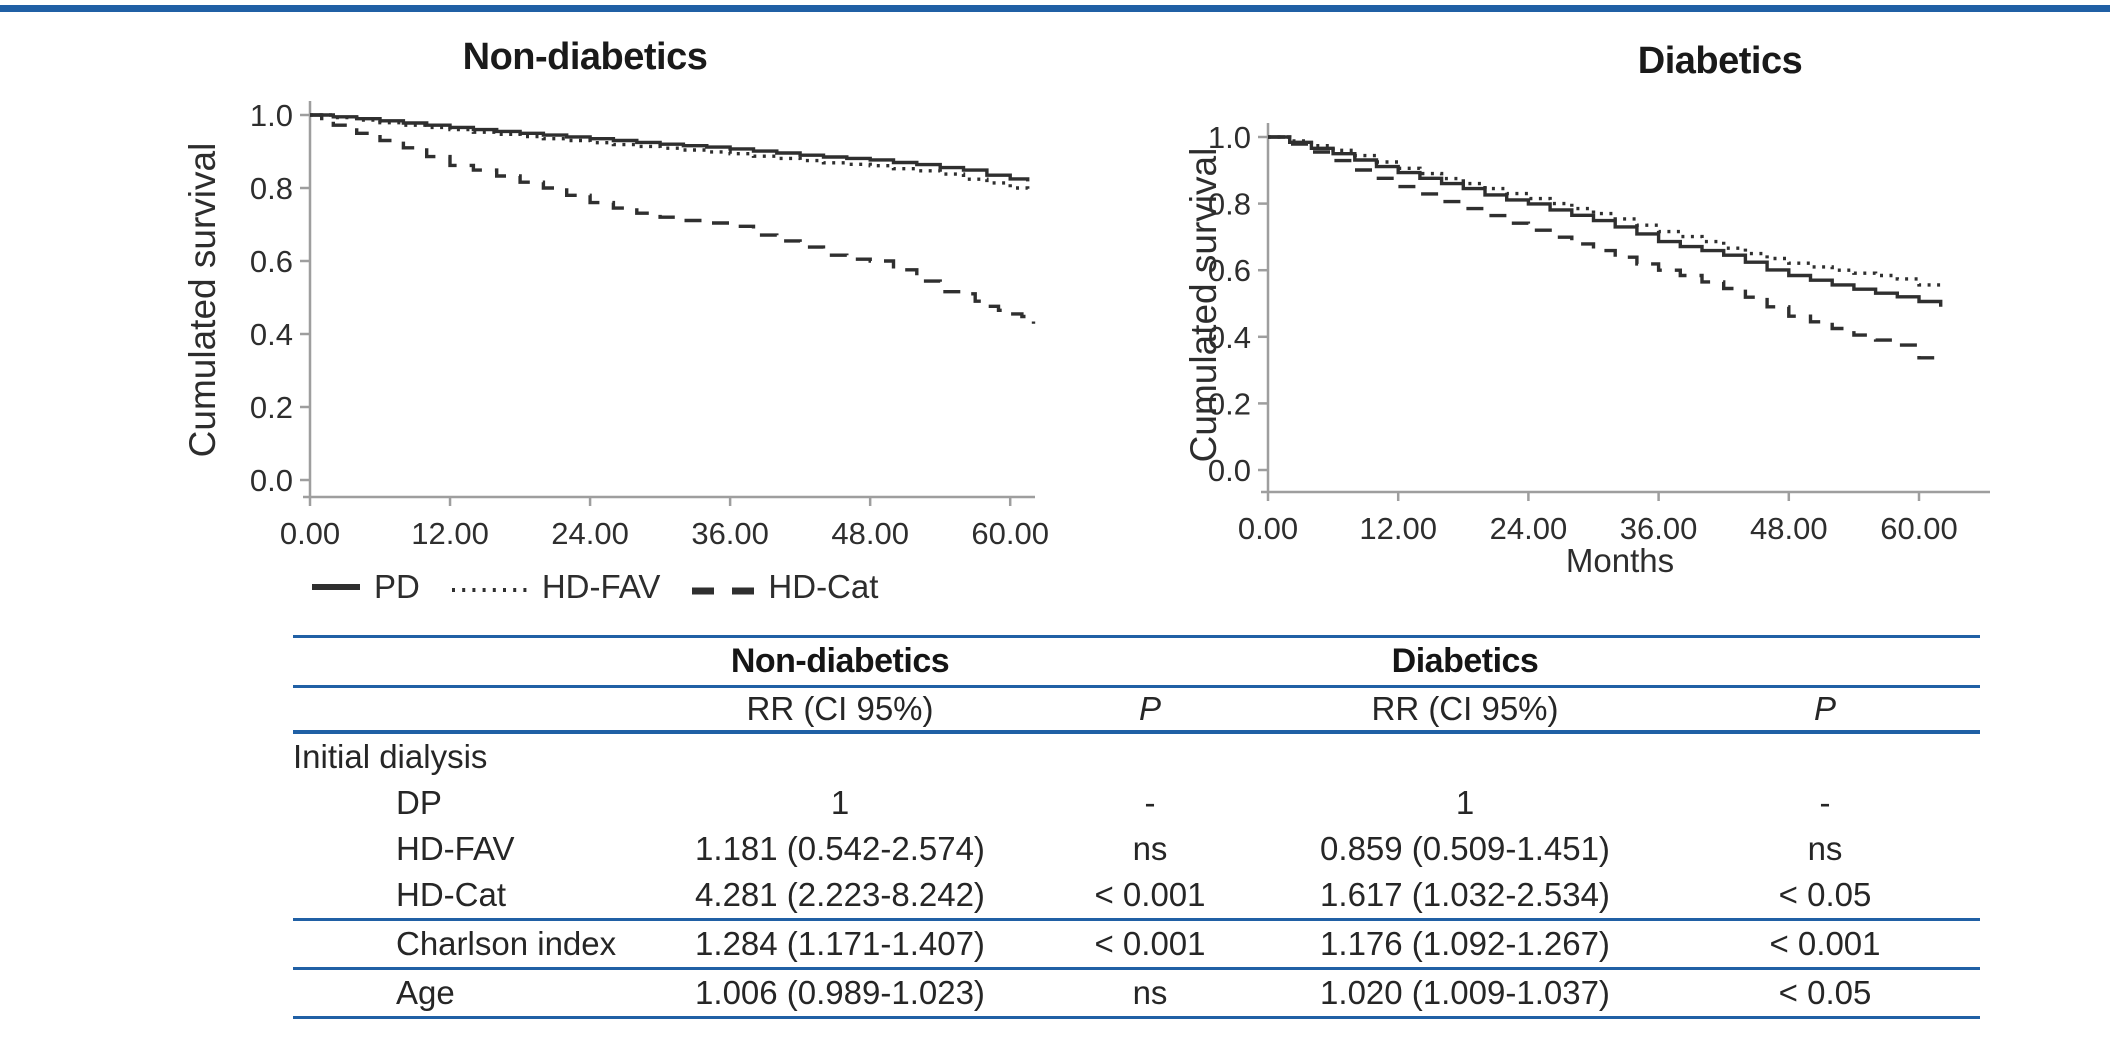 The height and width of the screenshot is (1055, 2110). Describe the element at coordinates (585, 57) in the screenshot. I see `chart-title-nondiabetics: Non-diabetics` at that location.